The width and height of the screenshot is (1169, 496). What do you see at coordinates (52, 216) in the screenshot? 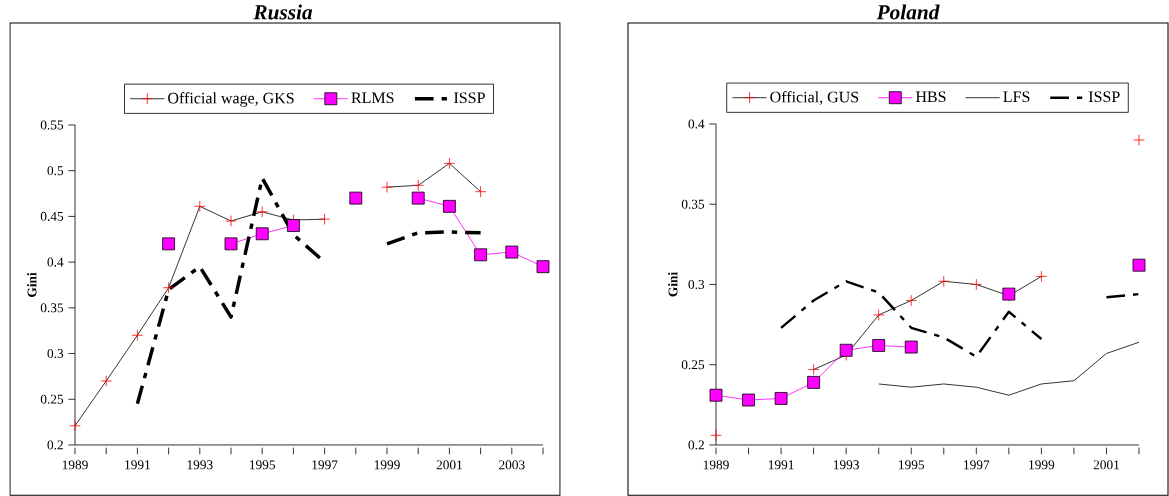
I see `y-tick-label: 0.45` at bounding box center [52, 216].